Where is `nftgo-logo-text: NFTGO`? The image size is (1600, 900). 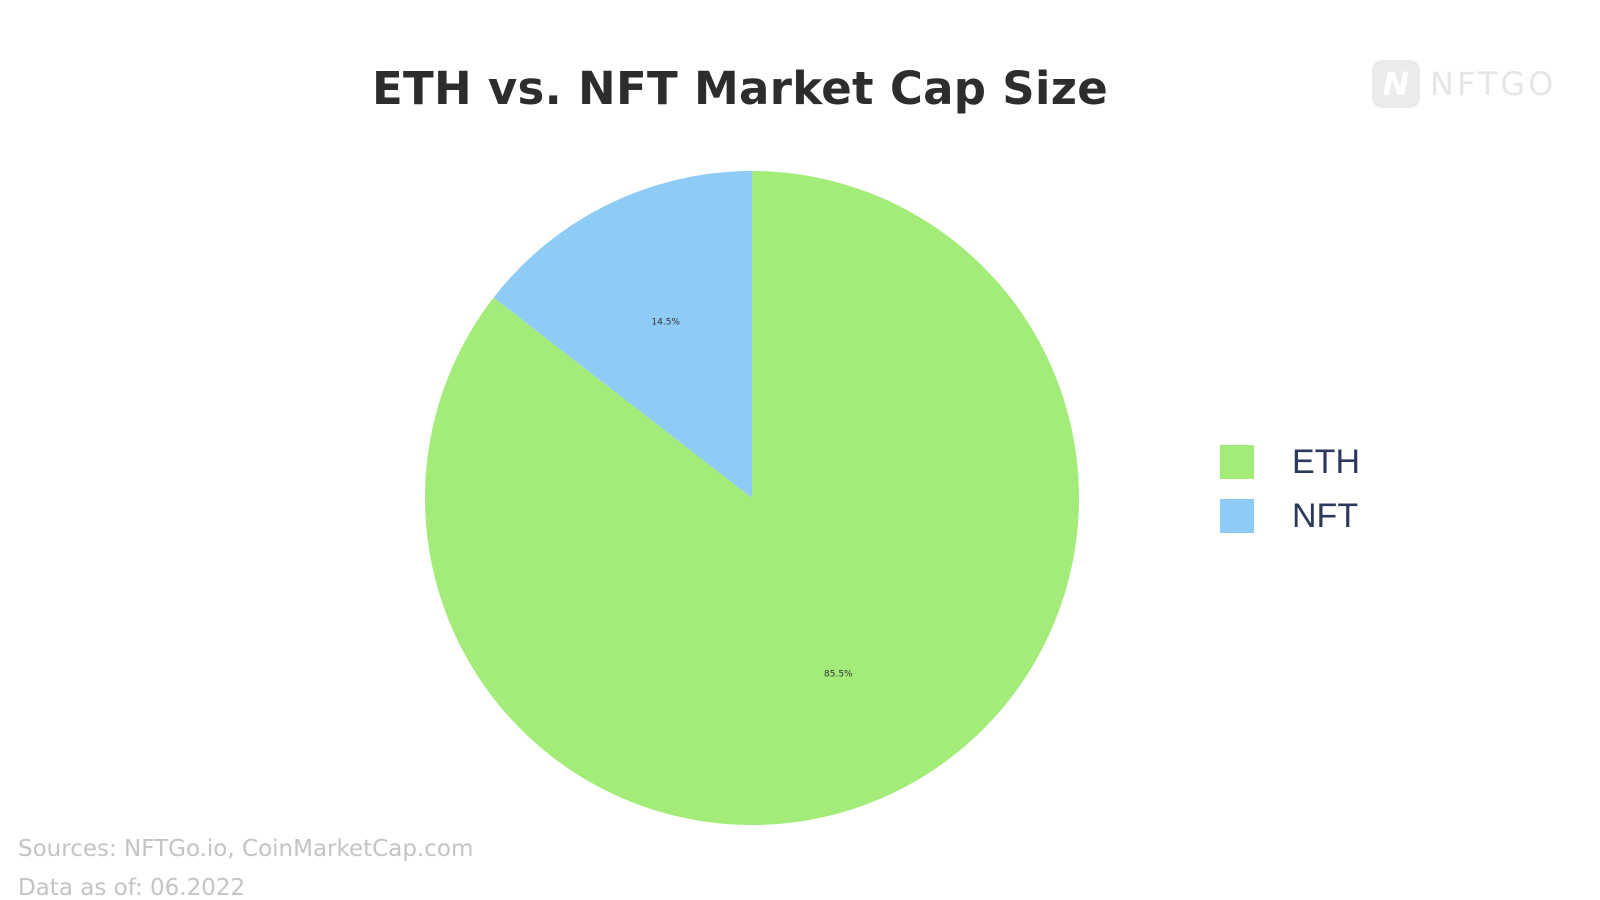
nftgo-logo-text: NFTGO is located at coordinates (1493, 84).